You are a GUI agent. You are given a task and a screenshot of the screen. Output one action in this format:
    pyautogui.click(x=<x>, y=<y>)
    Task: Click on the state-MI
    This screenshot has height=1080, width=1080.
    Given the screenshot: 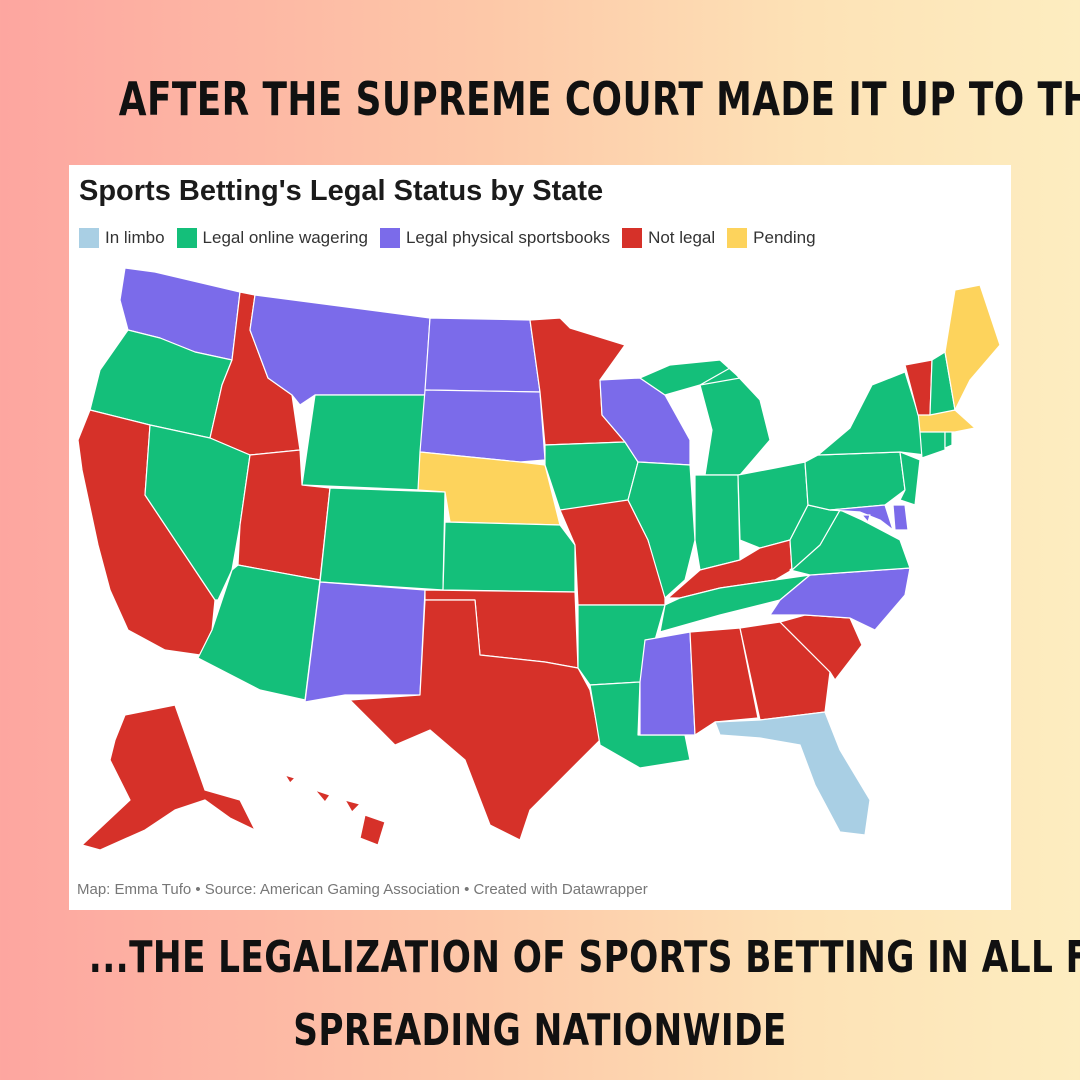 What is the action you would take?
    pyautogui.click(x=705, y=417)
    